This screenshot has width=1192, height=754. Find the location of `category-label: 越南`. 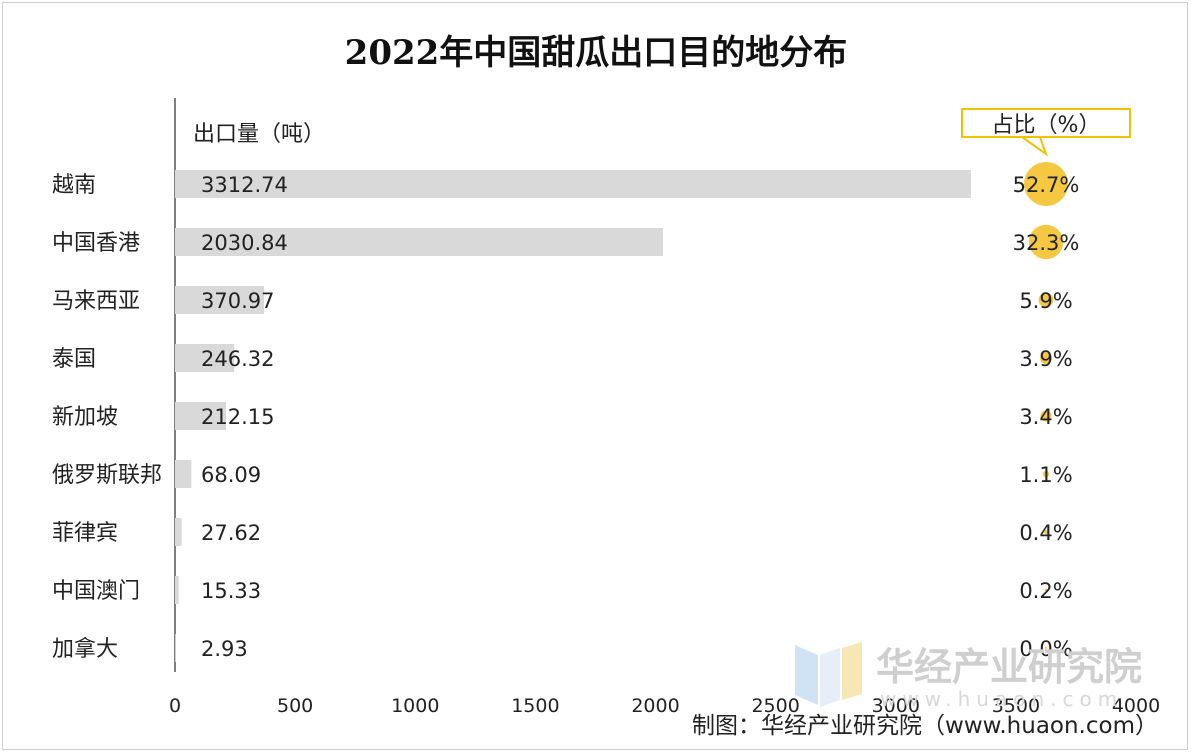

category-label: 越南 is located at coordinates (74, 185).